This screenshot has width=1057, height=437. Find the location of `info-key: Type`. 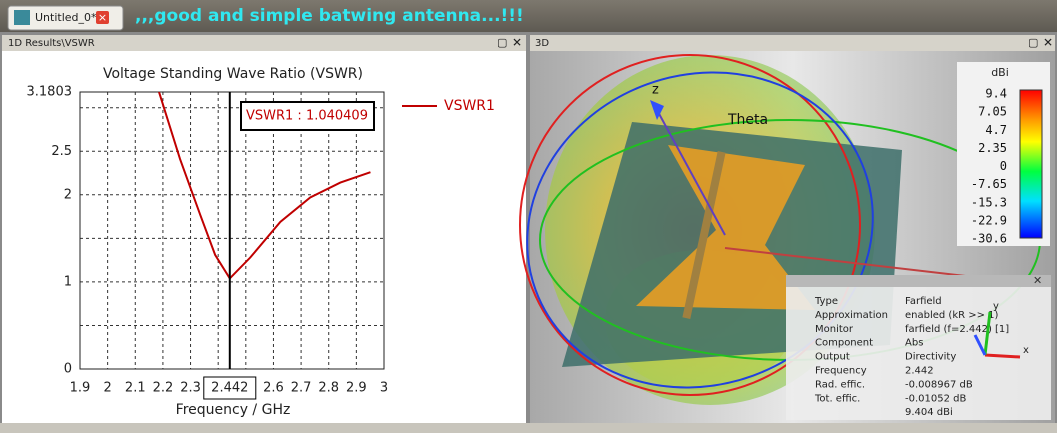

info-key: Type is located at coordinates (826, 301).